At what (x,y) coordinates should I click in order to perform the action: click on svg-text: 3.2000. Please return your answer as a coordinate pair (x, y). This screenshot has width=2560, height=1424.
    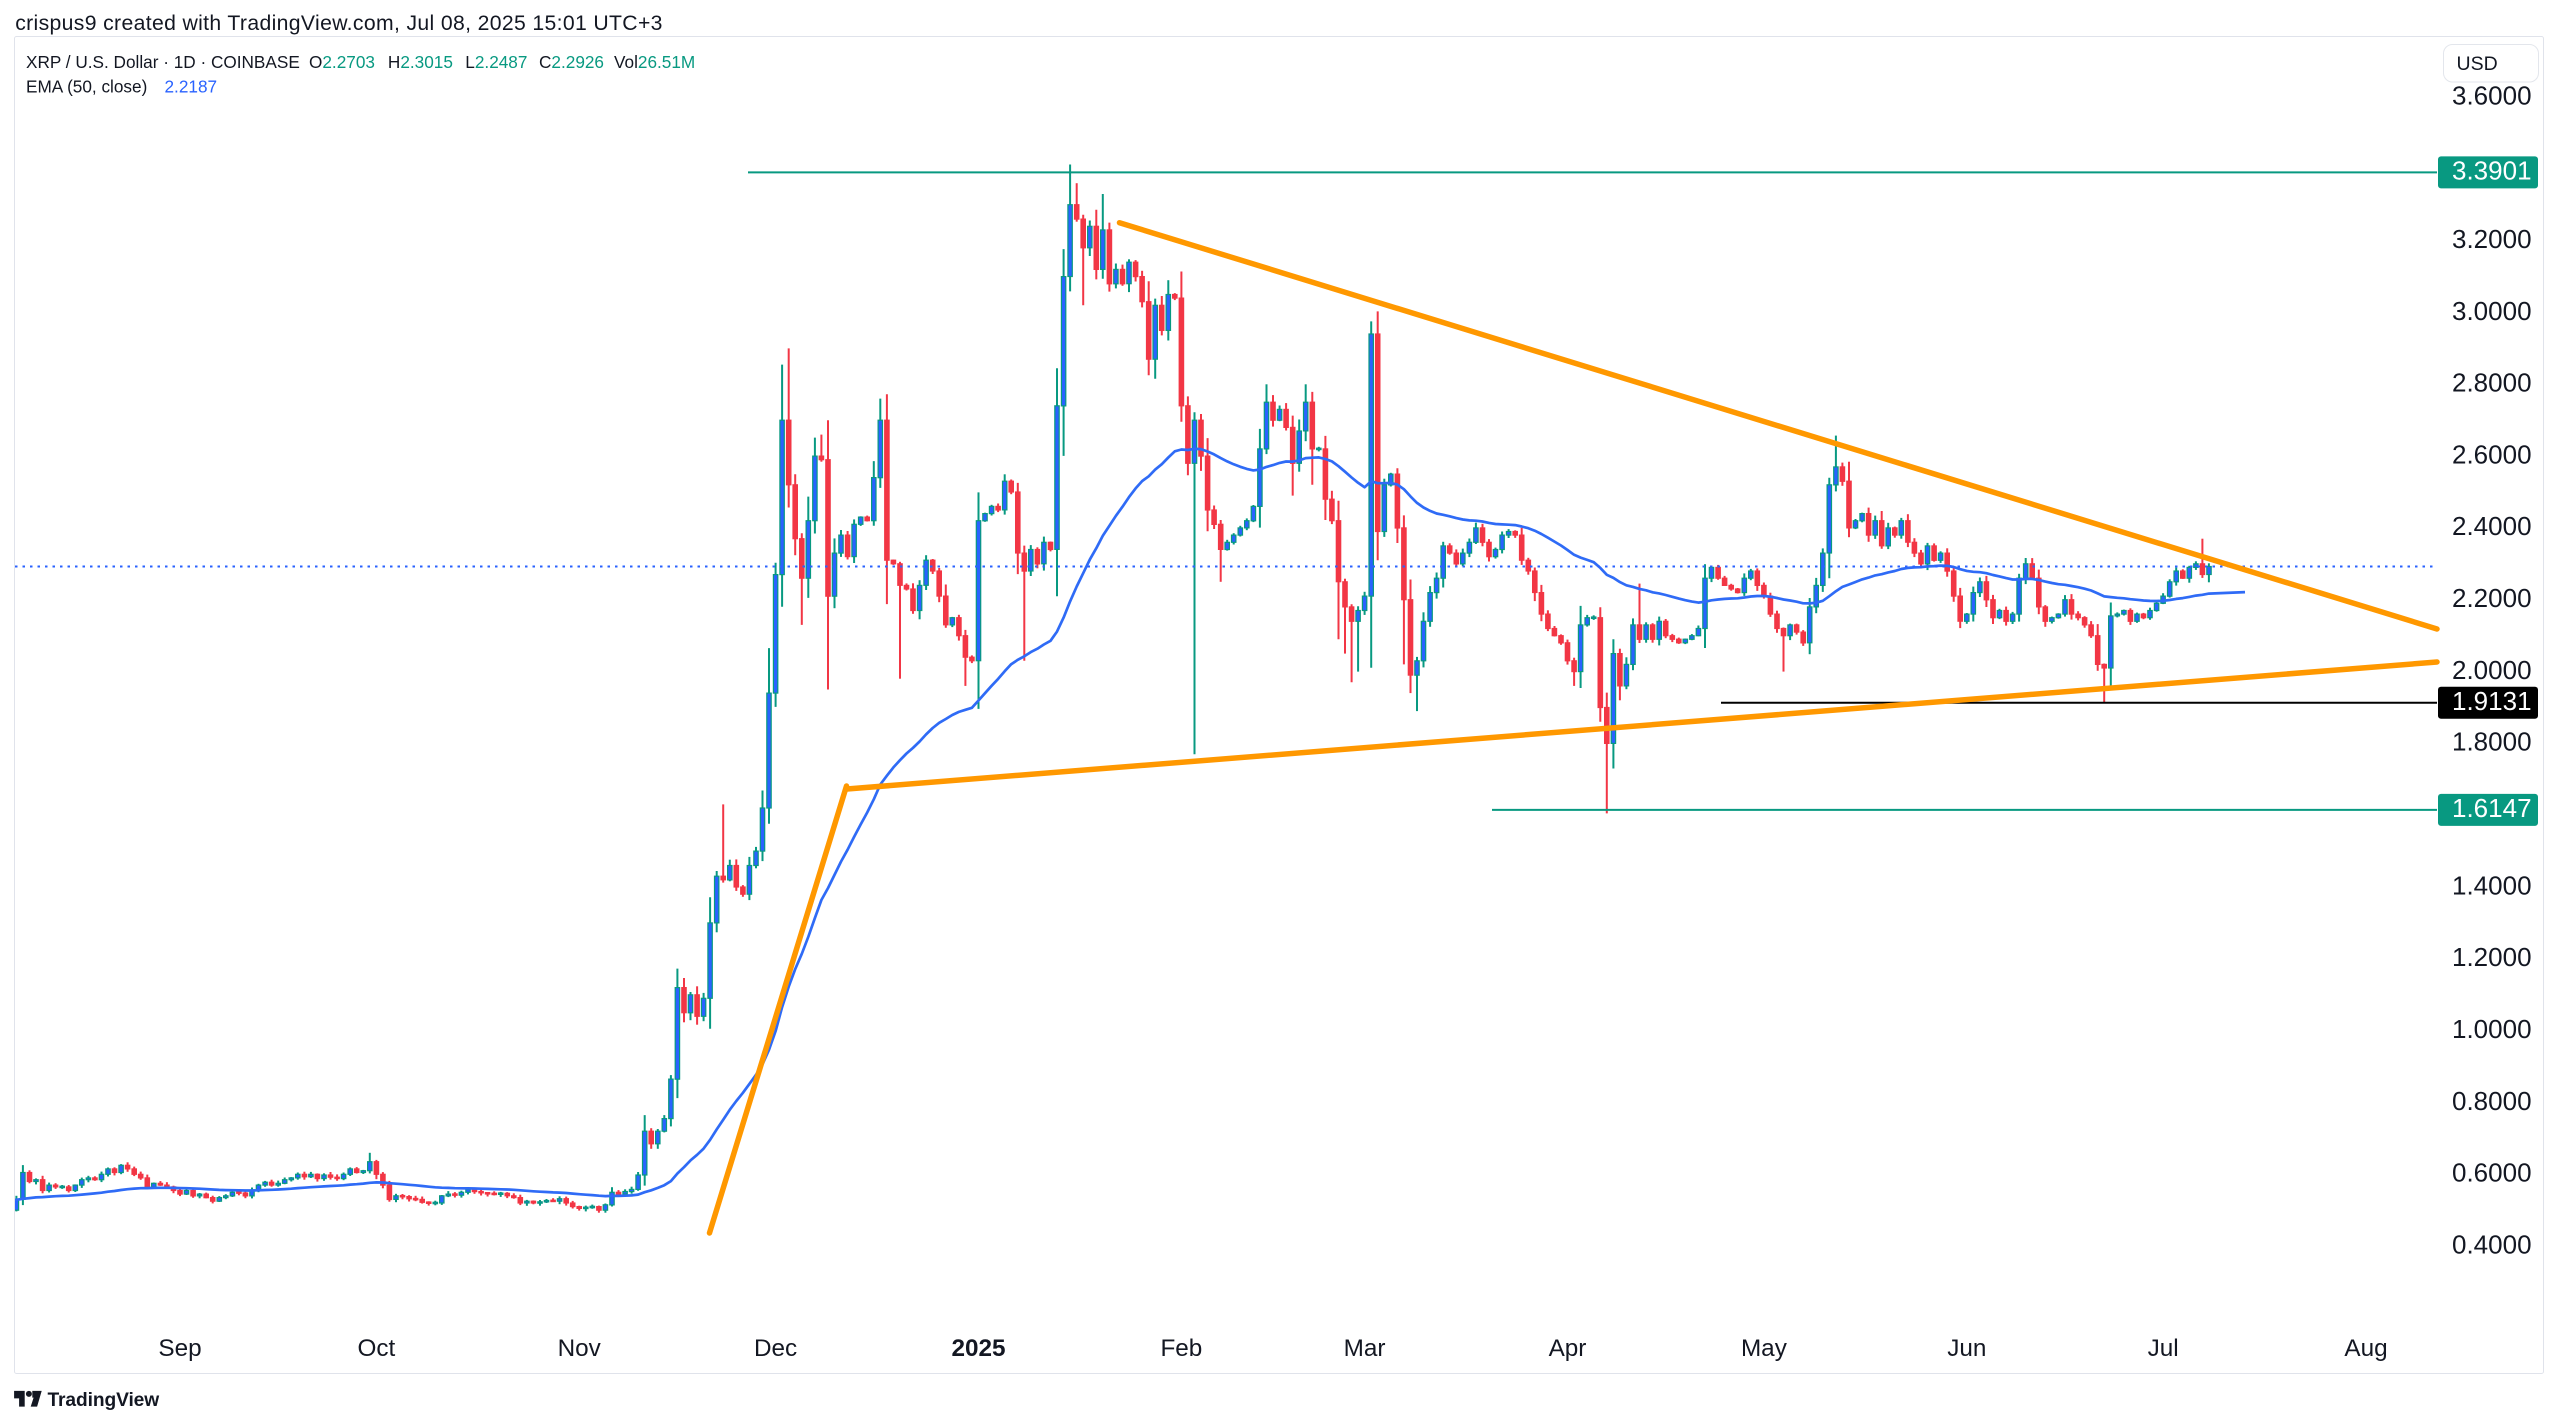
    Looking at the image, I should click on (2492, 239).